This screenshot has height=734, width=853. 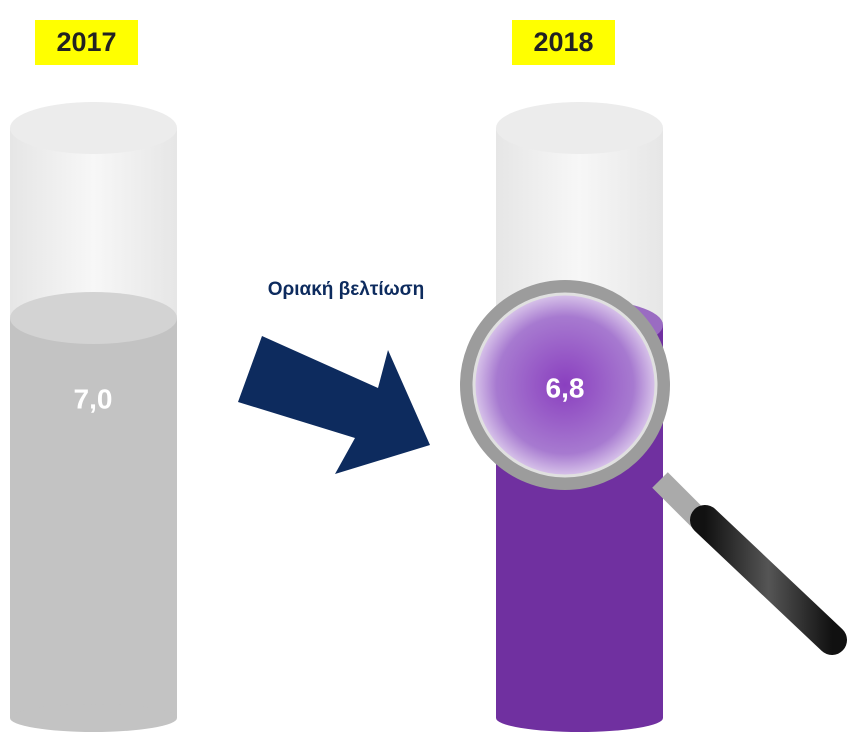 What do you see at coordinates (346, 289) in the screenshot?
I see `annotation: Οριακή βελτίωση` at bounding box center [346, 289].